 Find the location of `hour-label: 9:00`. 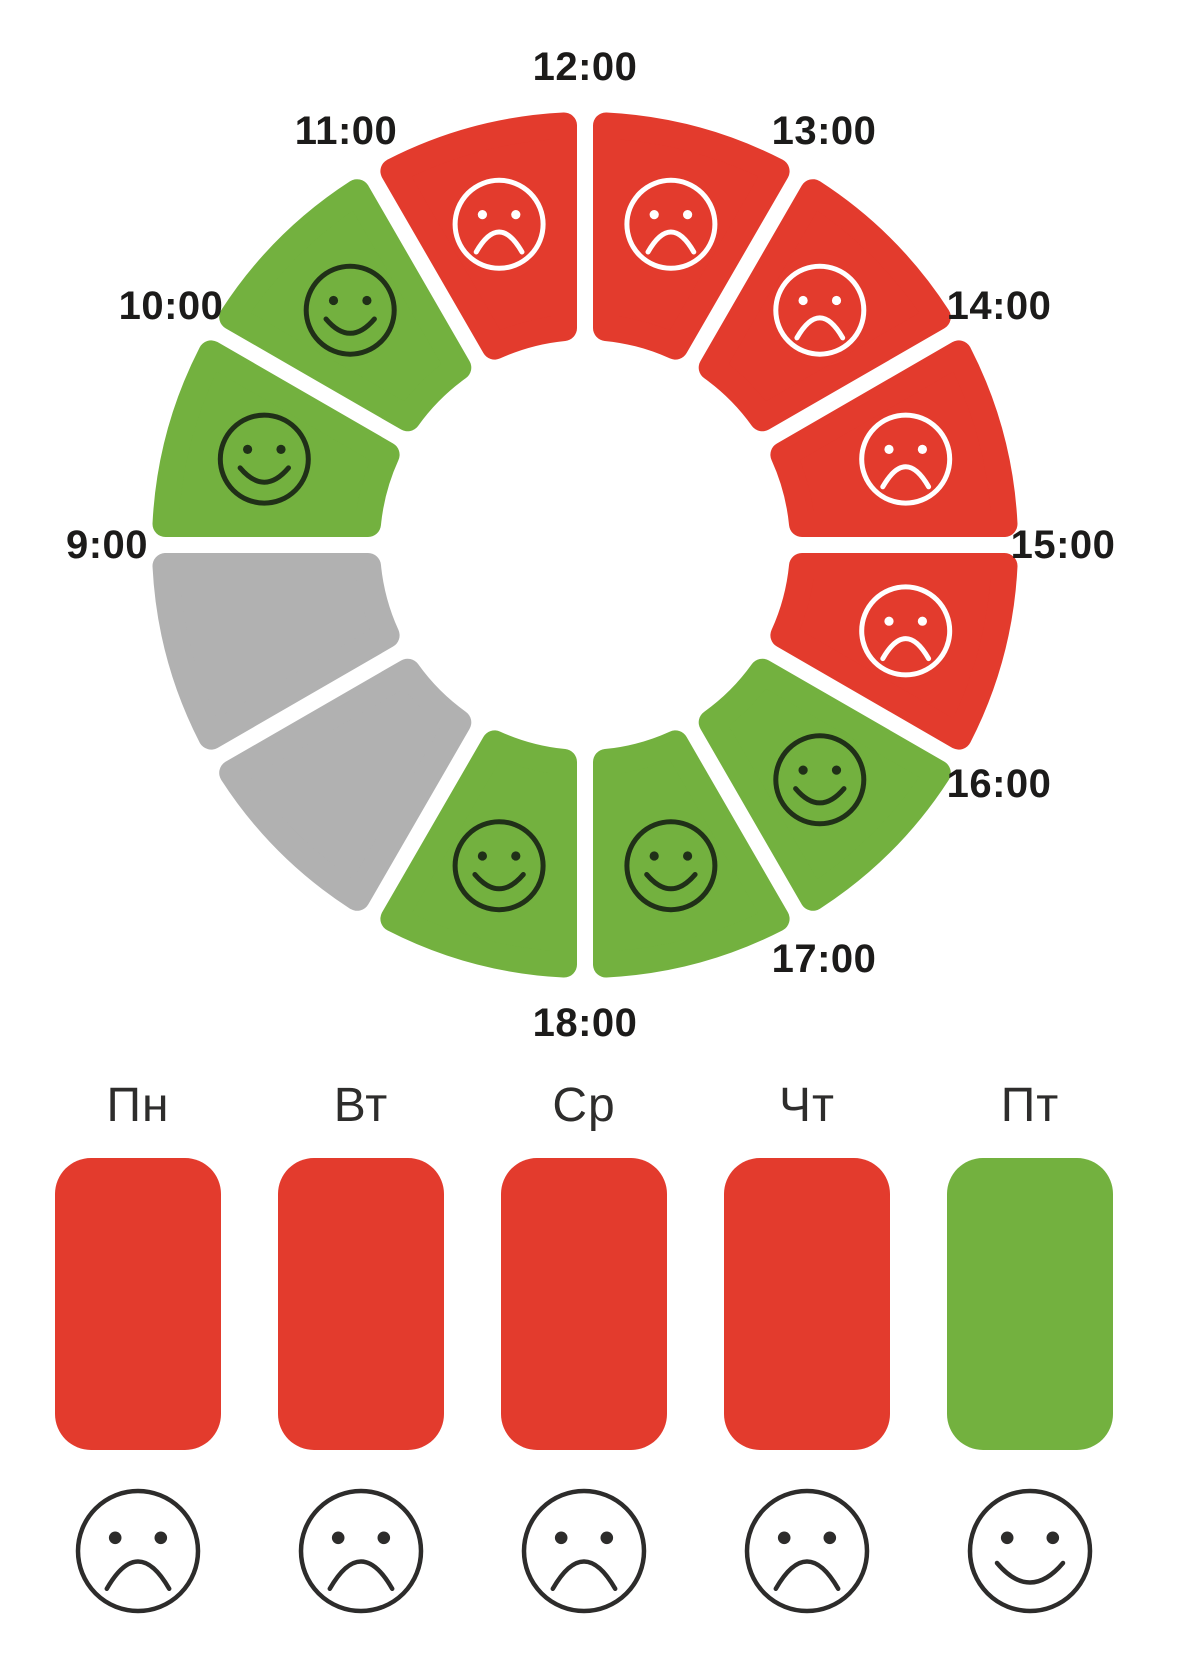

hour-label: 9:00 is located at coordinates (107, 545).